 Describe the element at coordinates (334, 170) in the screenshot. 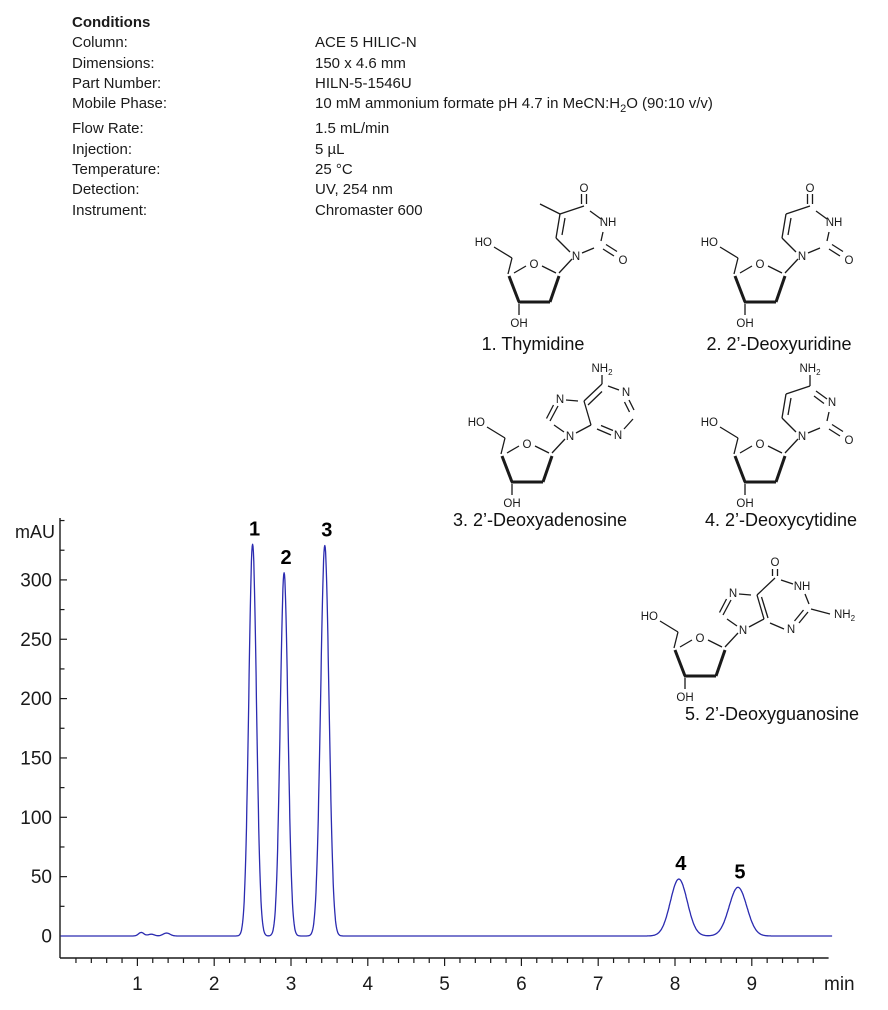

I see `condition-value: 25 °C` at that location.